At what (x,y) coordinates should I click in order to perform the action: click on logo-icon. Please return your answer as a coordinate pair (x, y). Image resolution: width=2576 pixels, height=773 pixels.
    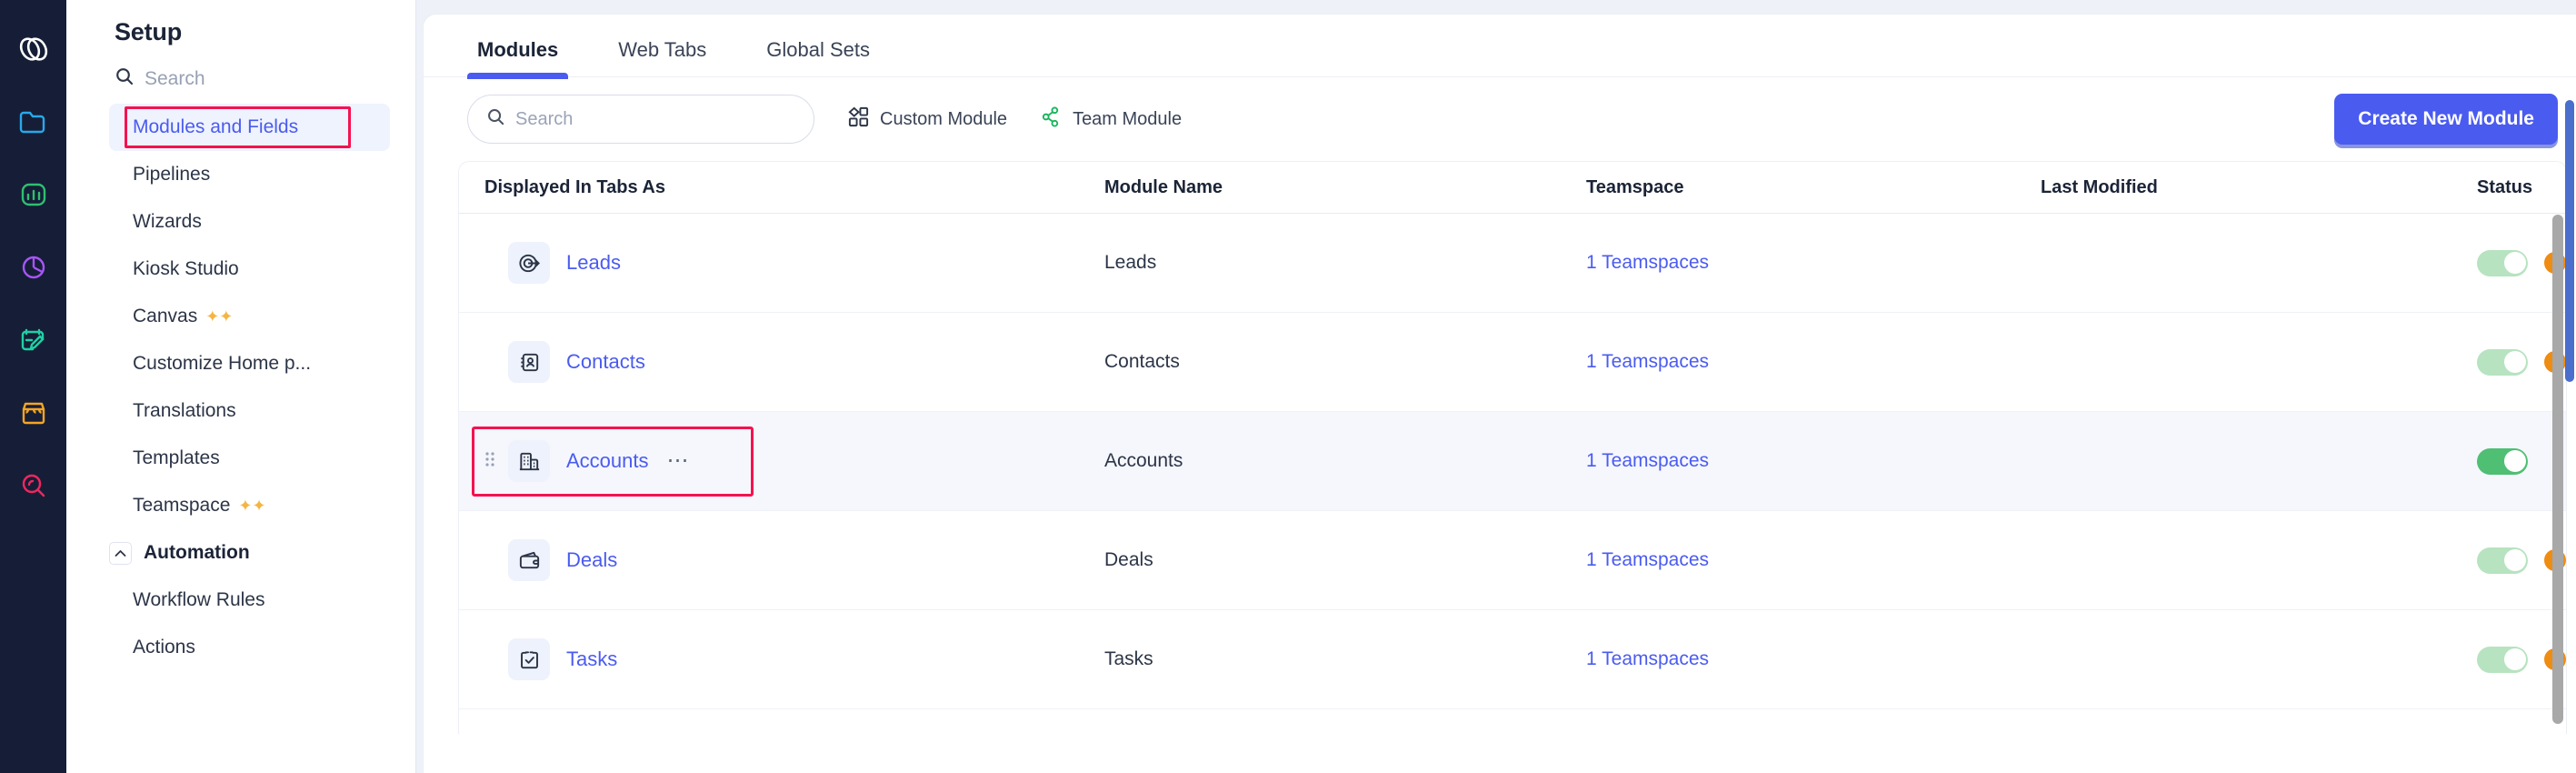
    Looking at the image, I should click on (33, 49).